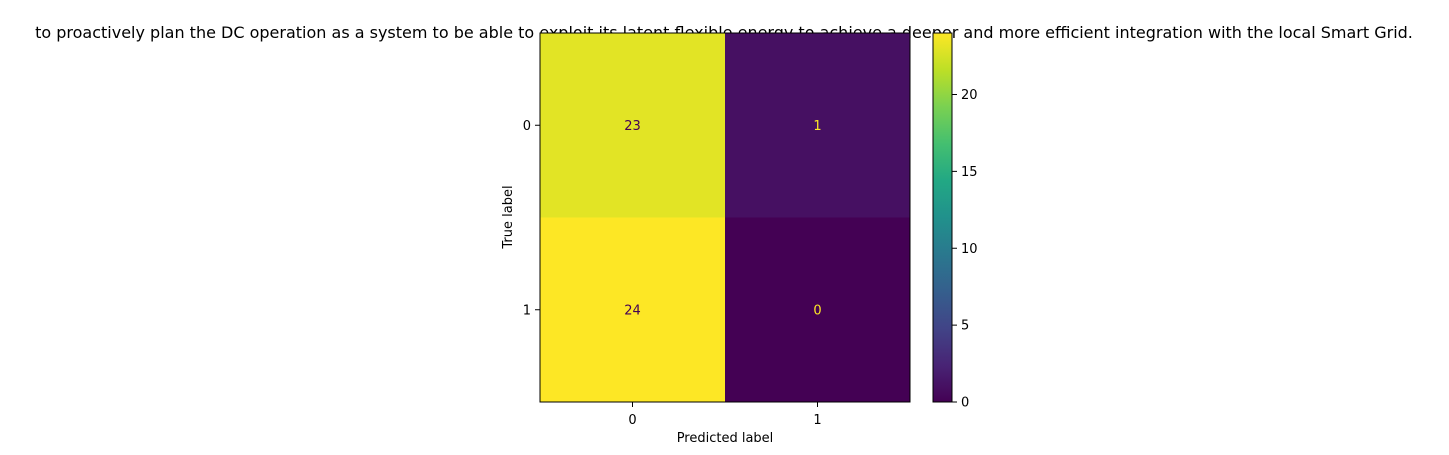  Describe the element at coordinates (969, 249) in the screenshot. I see `colorbar-tick-label: 10` at that location.